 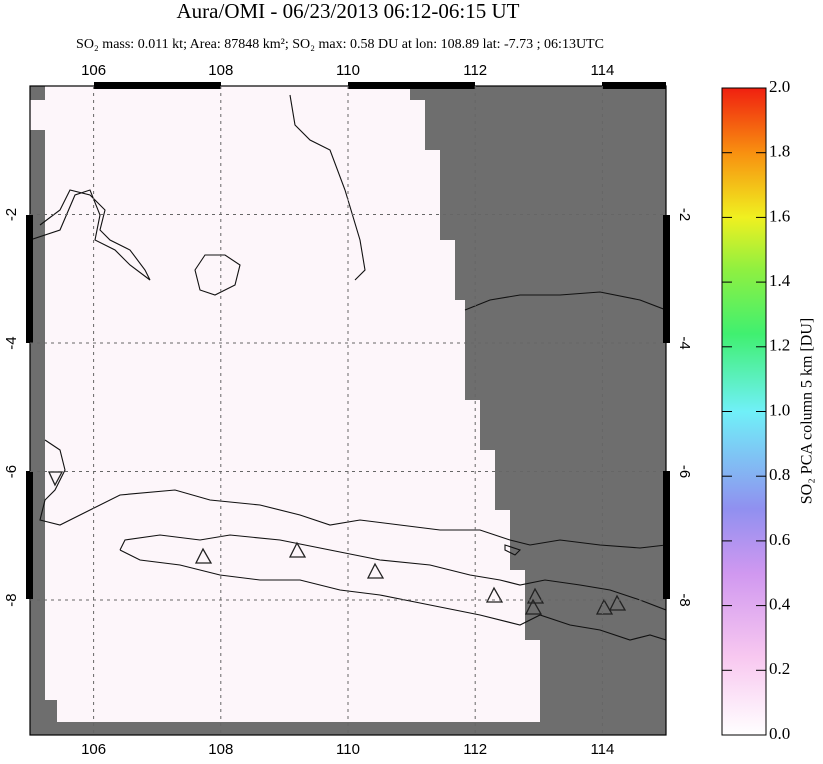 I want to click on colorbar-tick-label: 2.0, so click(x=779, y=86).